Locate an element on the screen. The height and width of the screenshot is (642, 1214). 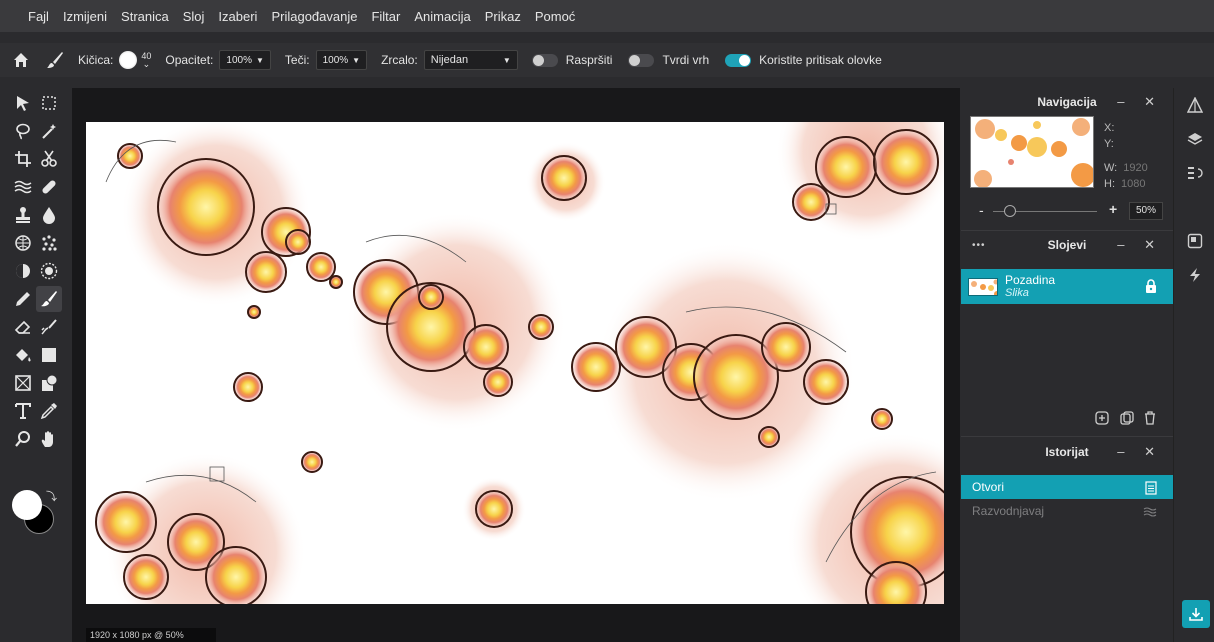
menu-layer: Sloj is located at coordinates (193, 16).